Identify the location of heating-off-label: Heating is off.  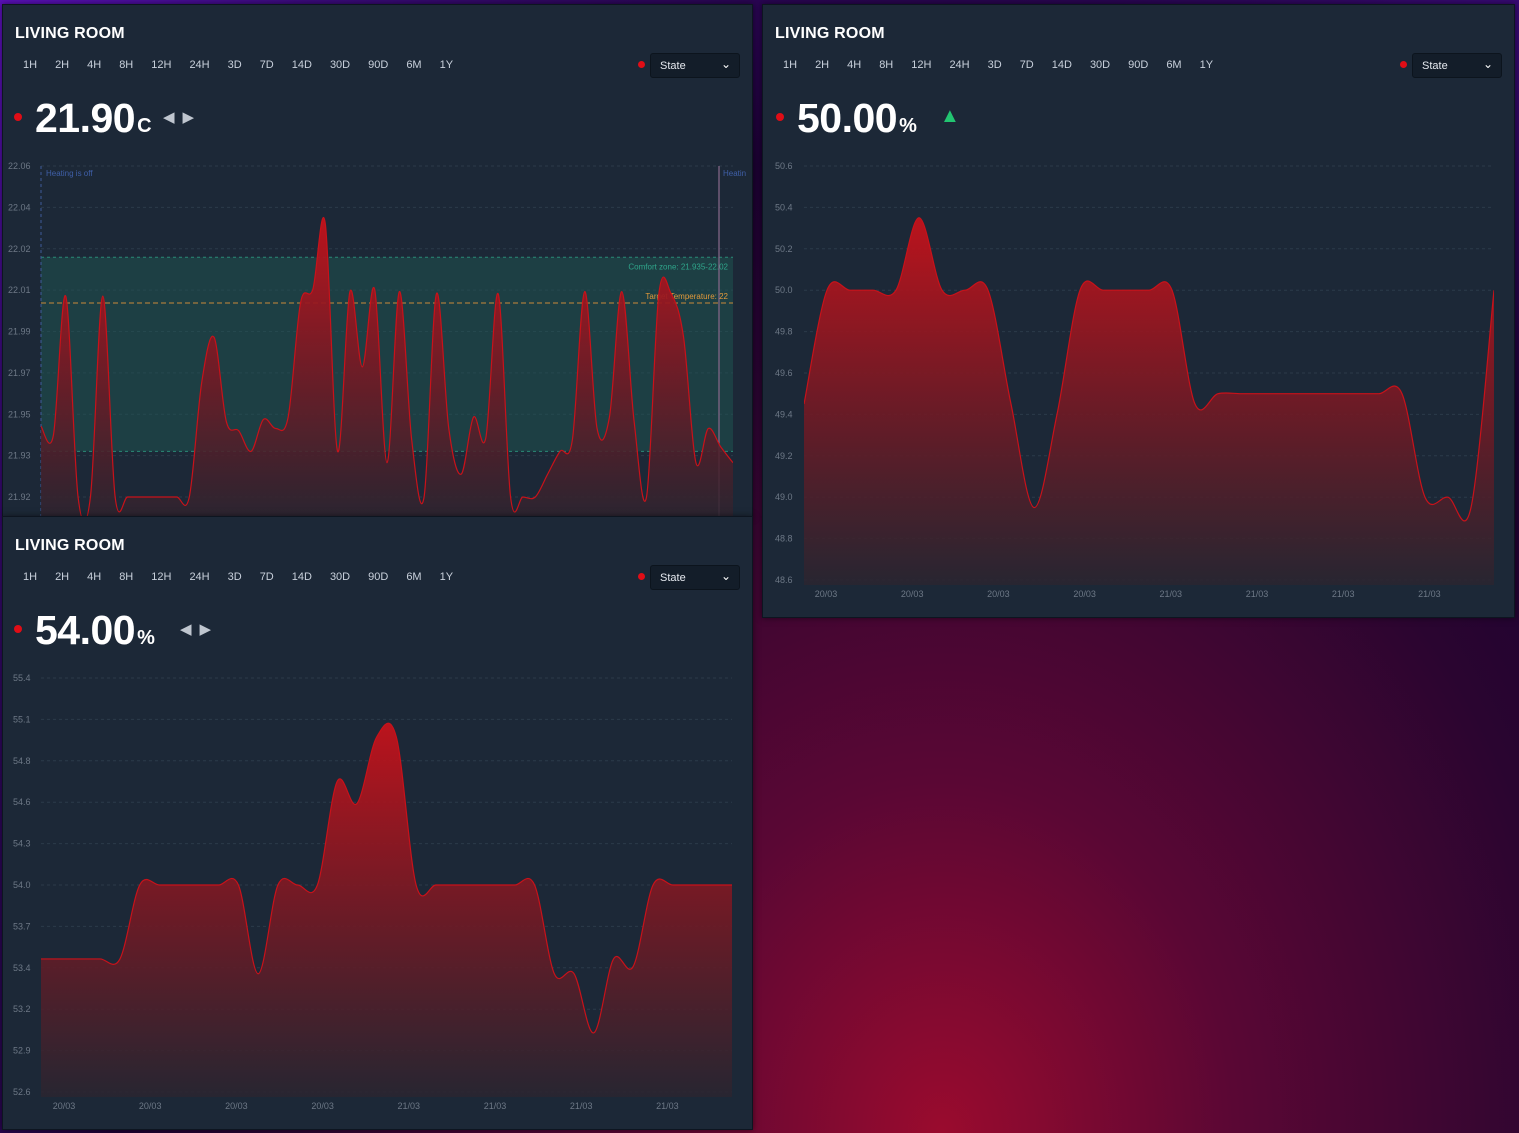
(69, 173).